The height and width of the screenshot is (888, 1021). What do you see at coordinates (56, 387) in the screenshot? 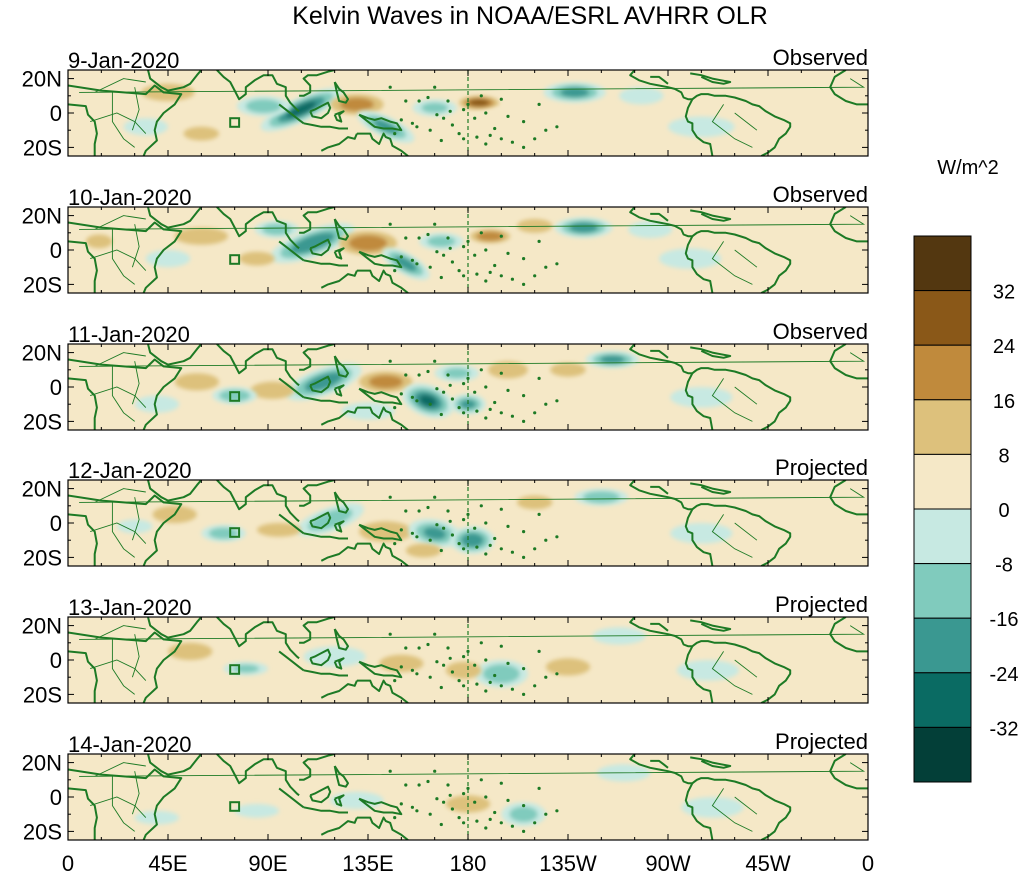
I see `y-tick-label: 0` at bounding box center [56, 387].